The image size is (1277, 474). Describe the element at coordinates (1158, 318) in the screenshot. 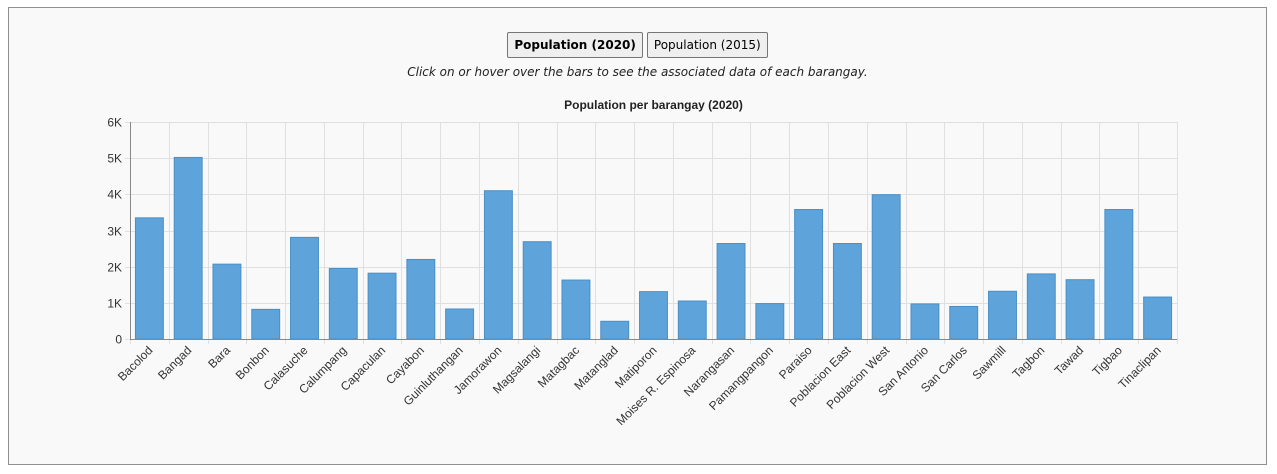

I see `bar-tinaclipan` at that location.